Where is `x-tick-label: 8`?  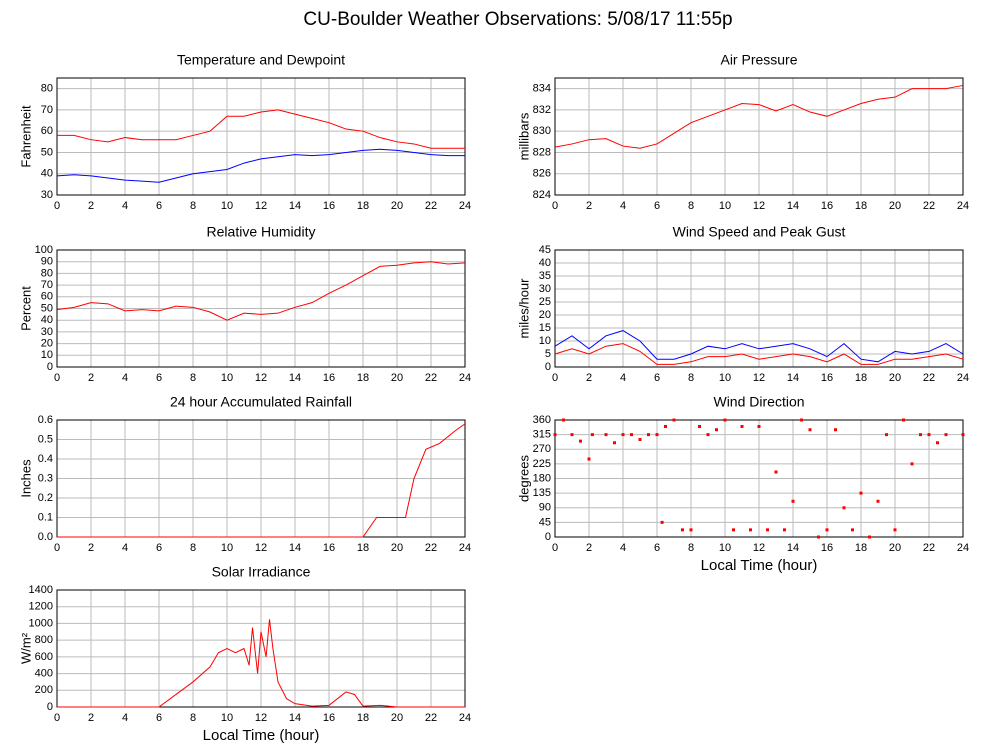 x-tick-label: 8 is located at coordinates (193, 206).